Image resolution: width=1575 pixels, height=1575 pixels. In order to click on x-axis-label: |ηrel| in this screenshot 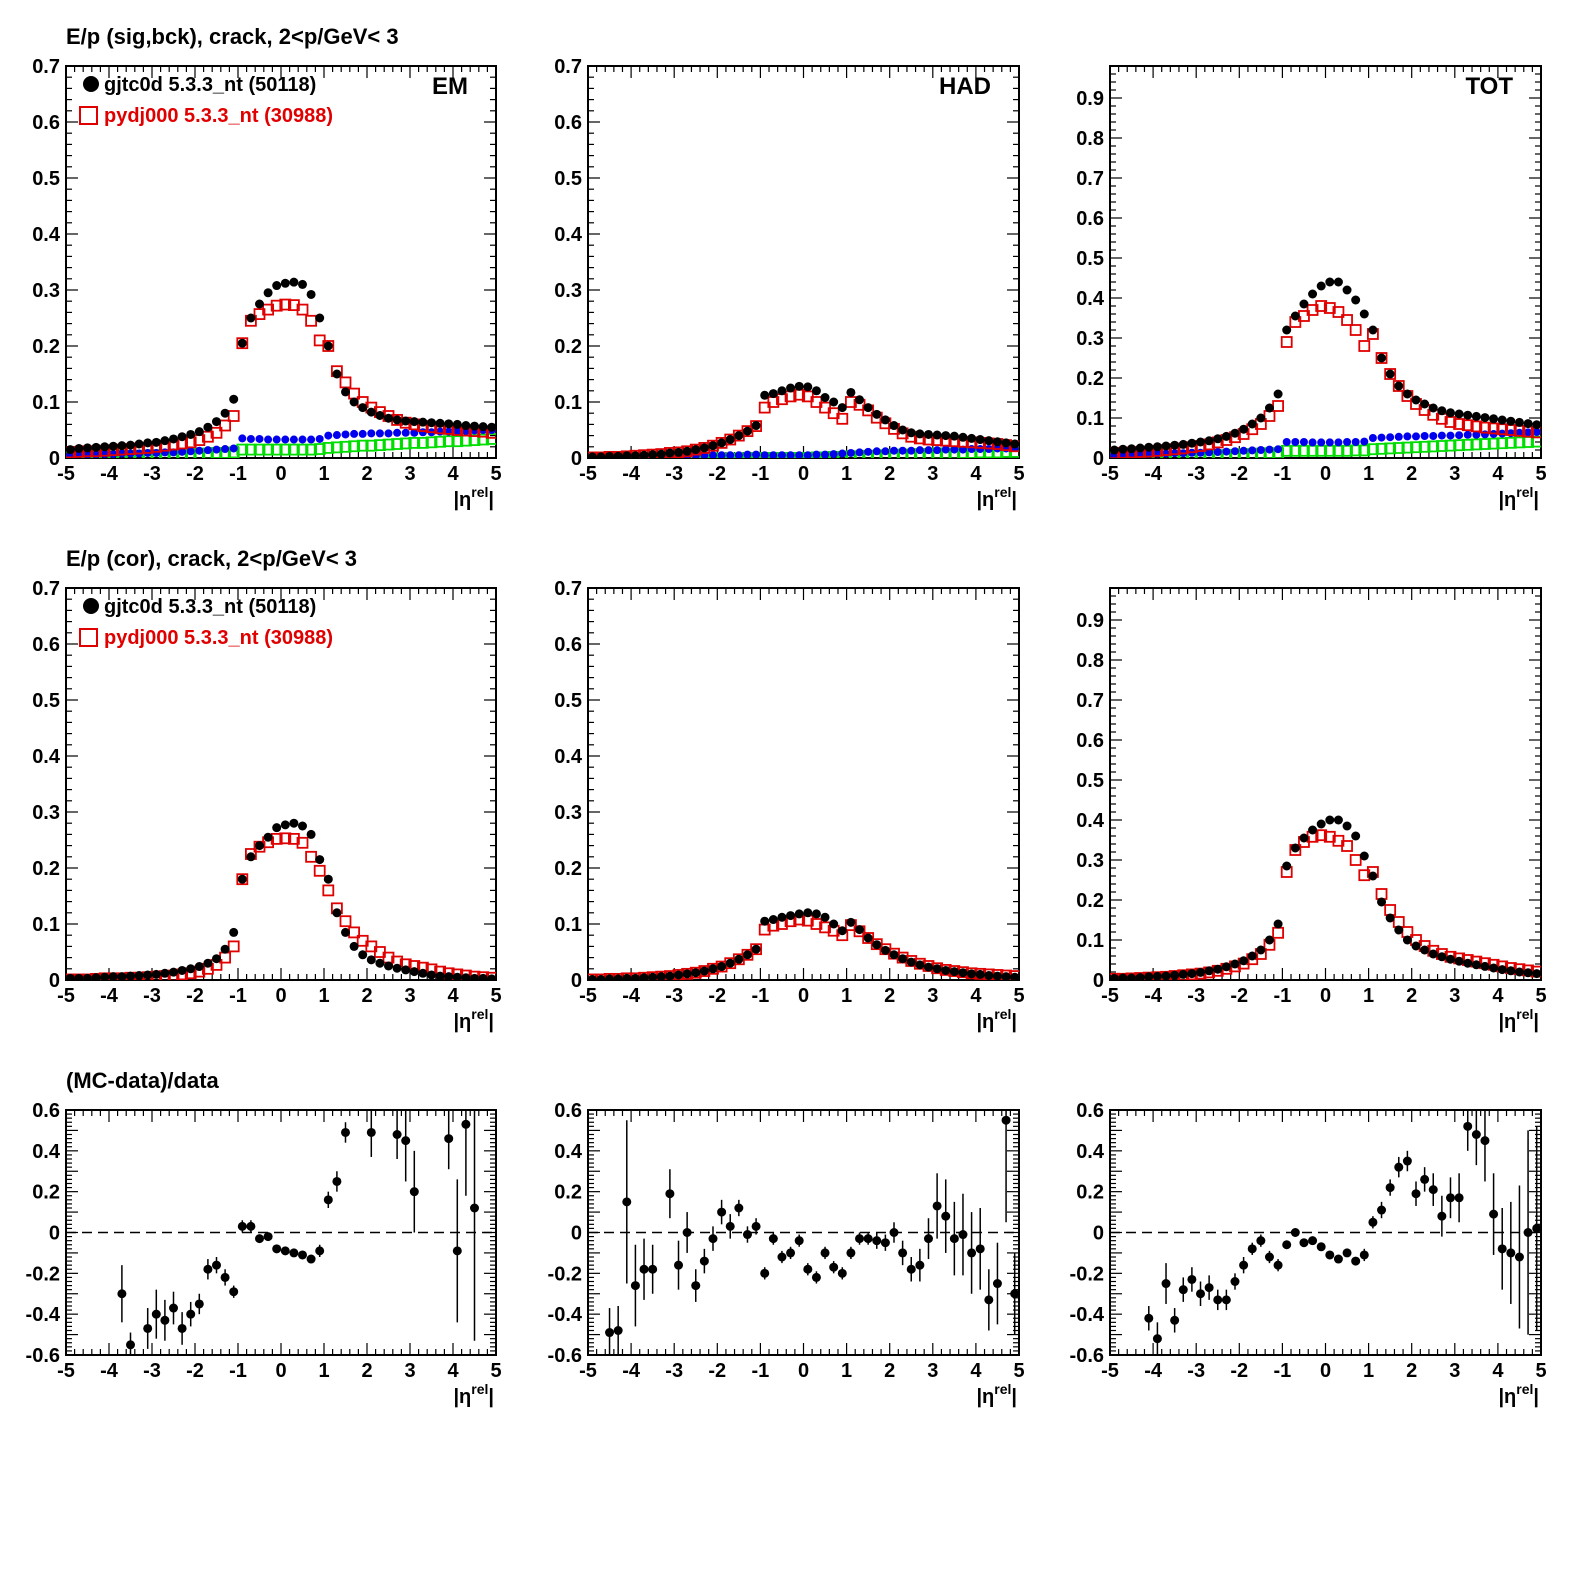, I will do `click(1518, 1394)`.